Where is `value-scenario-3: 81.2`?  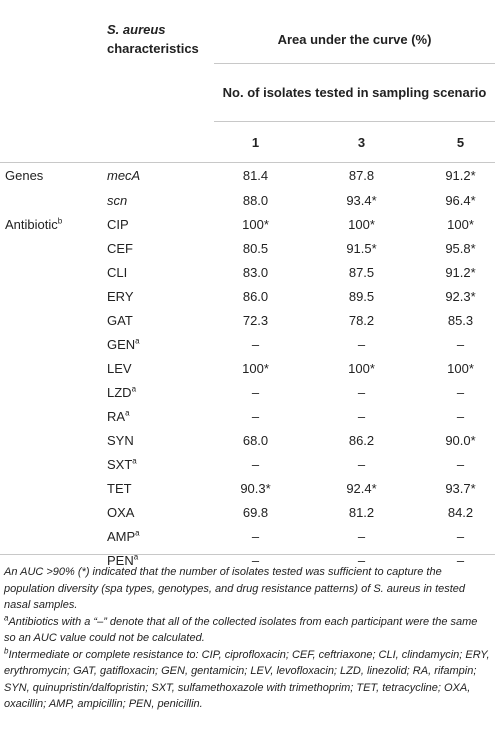
value-scenario-3: 81.2 is located at coordinates (361, 512).